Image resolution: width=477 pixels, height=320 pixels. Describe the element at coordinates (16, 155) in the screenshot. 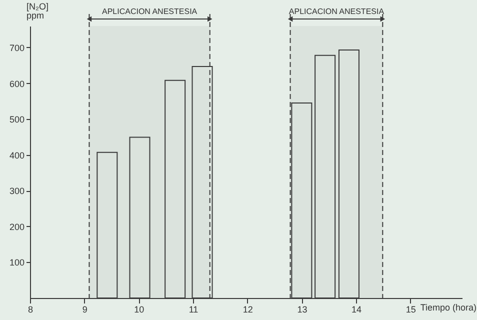

I see `y-tick-label: 400` at that location.